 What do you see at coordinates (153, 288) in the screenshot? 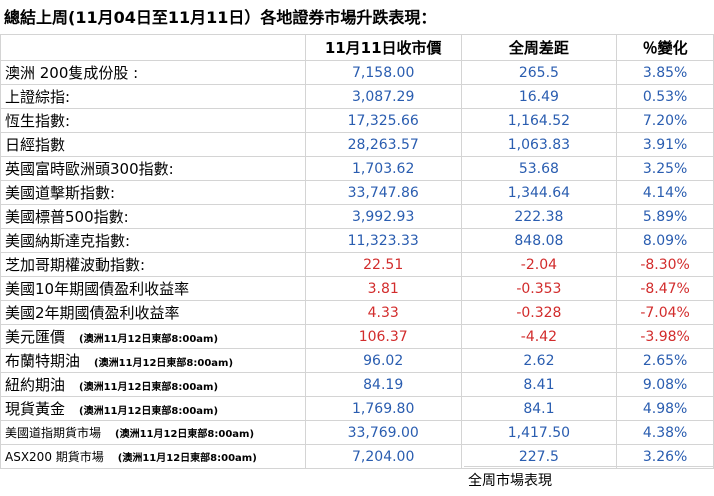
I see `row-name-cell: 美國10年期國債盈利收益率` at bounding box center [153, 288].